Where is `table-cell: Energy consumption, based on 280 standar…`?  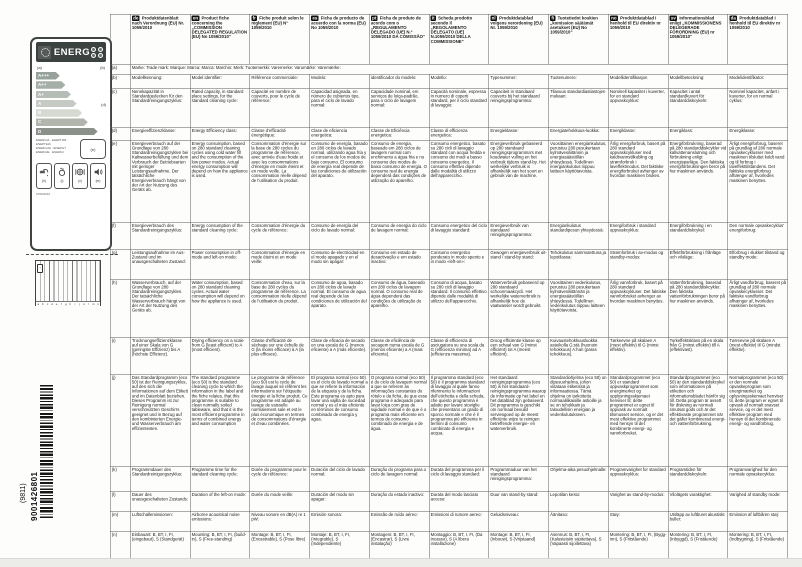 table-cell: Energy consumption, based on 280 standar… is located at coordinates (220, 181).